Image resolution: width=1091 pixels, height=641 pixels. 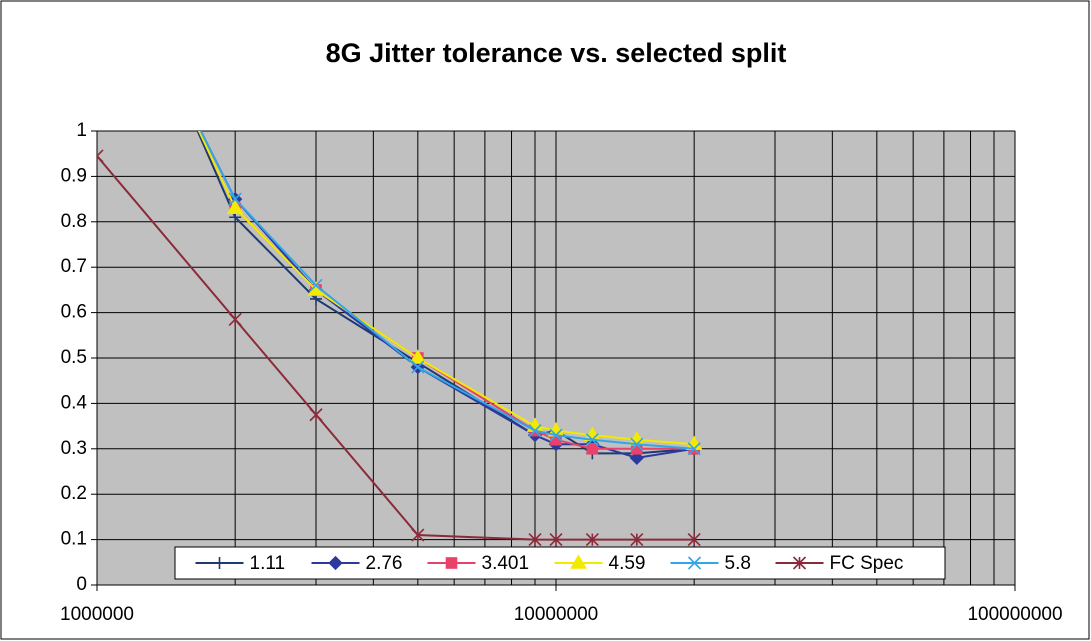 What do you see at coordinates (74, 221) in the screenshot?
I see `y-tick-label: 0.8` at bounding box center [74, 221].